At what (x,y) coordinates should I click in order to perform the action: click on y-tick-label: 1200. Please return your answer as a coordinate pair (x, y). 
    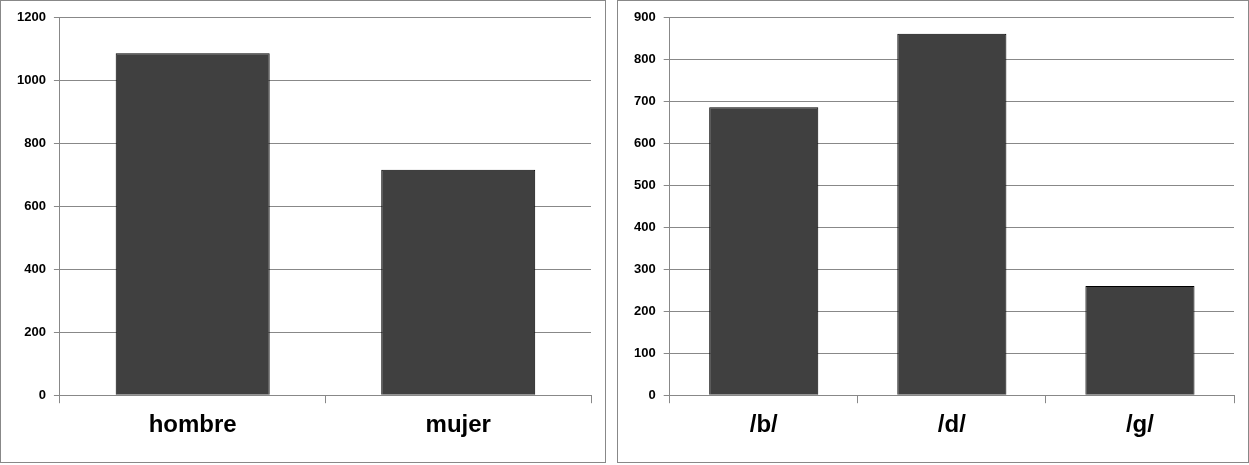
    Looking at the image, I should click on (31, 16).